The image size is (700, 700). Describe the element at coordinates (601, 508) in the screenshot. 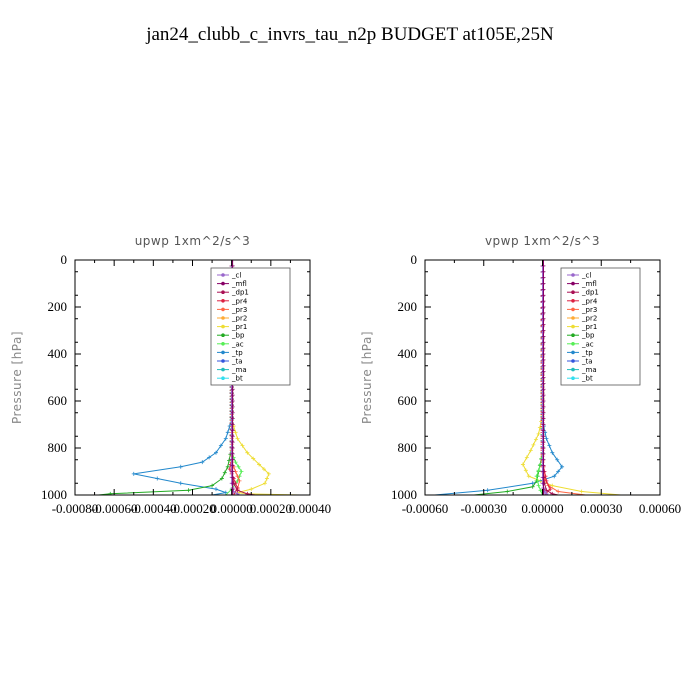

I see `x-tick-label: 0.00030` at that location.